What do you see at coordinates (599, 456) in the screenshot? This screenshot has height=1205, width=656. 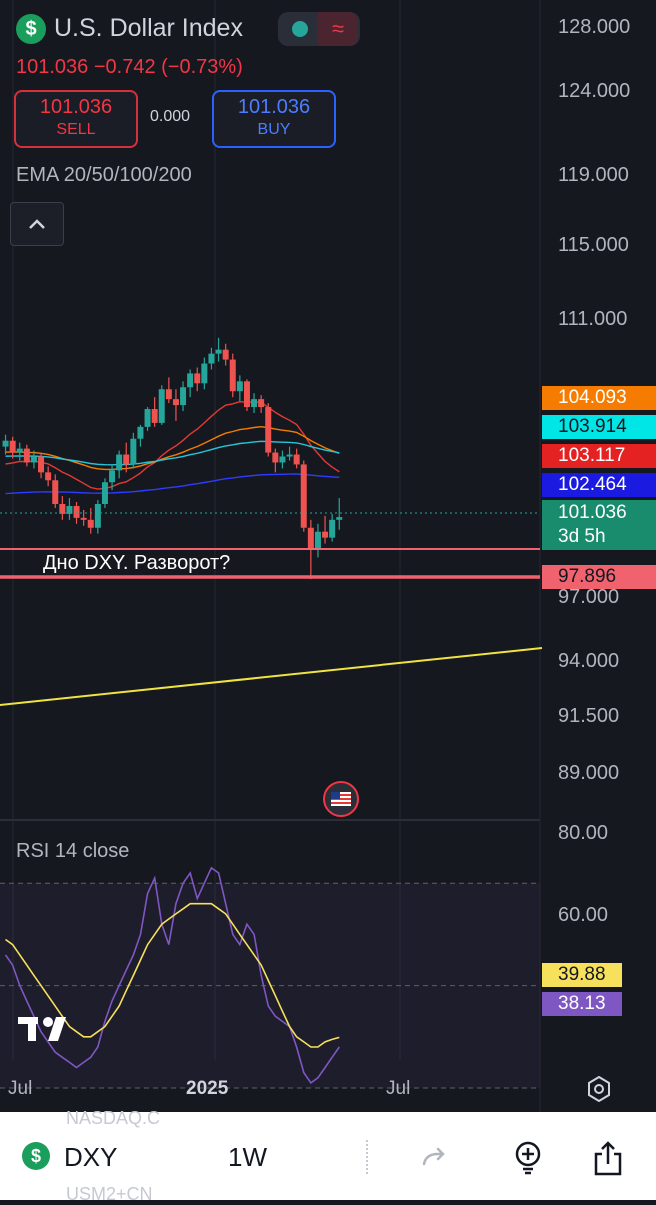 I see `ema20-price-tag: 103.117` at bounding box center [599, 456].